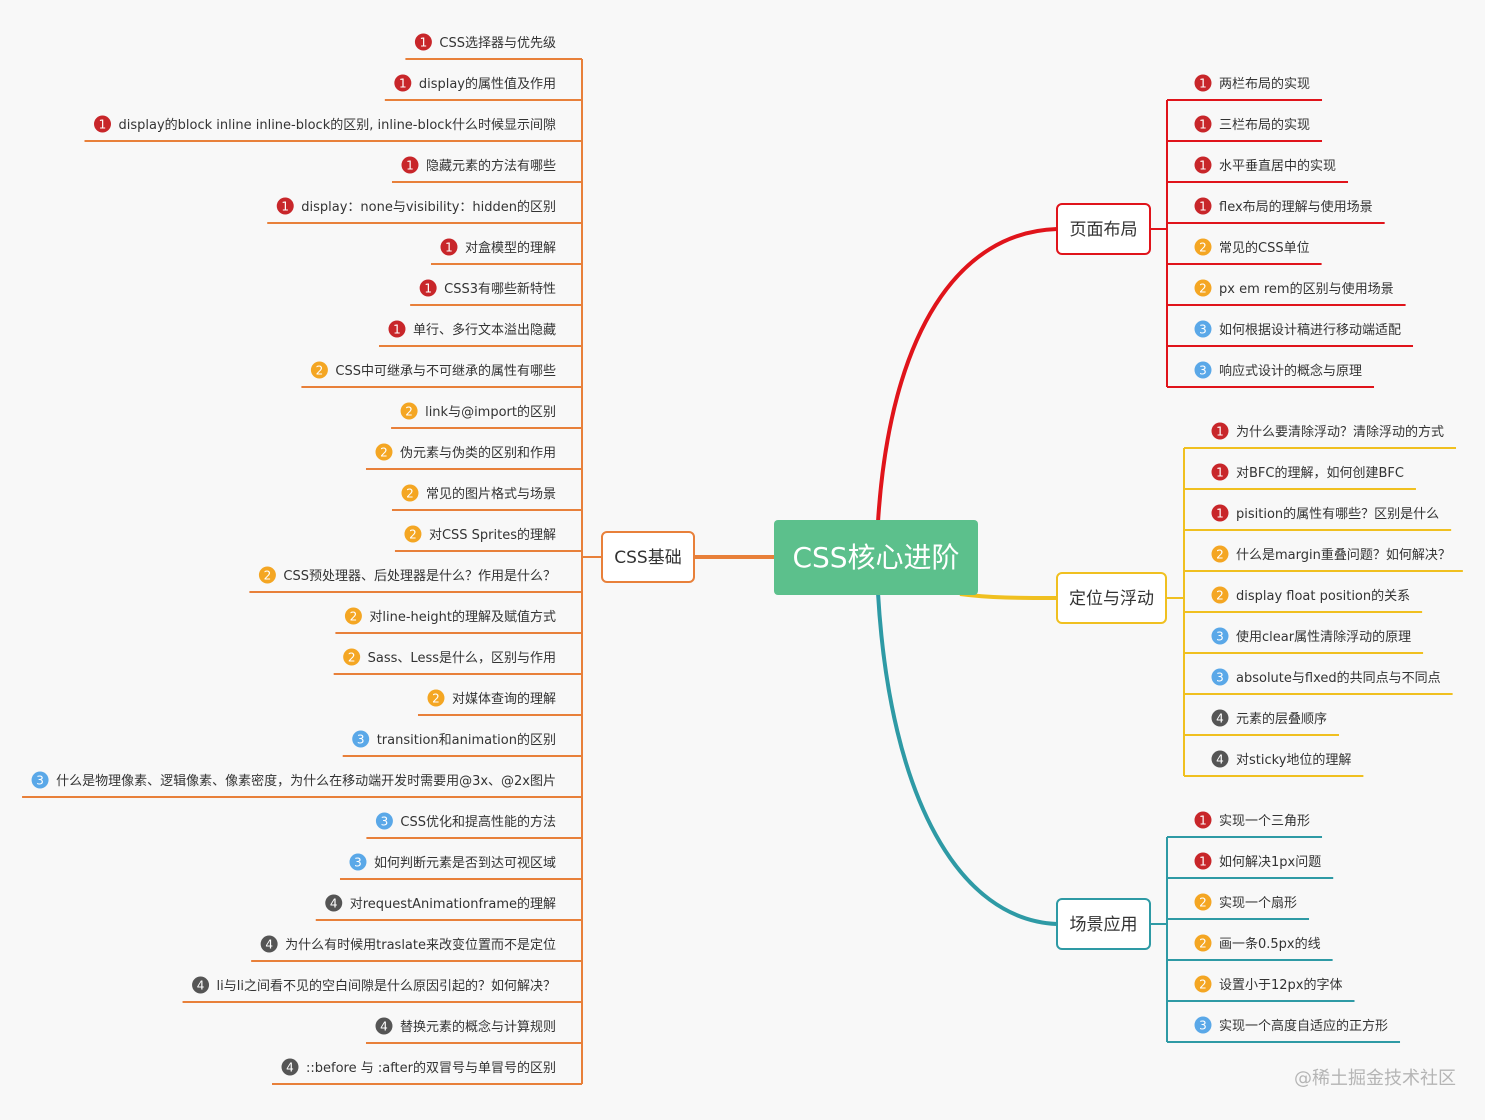 Image resolution: width=1485 pixels, height=1120 pixels. What do you see at coordinates (1258, 169) in the screenshot?
I see `layout-branch-leaf: 水平垂直居中的实现 1` at bounding box center [1258, 169].